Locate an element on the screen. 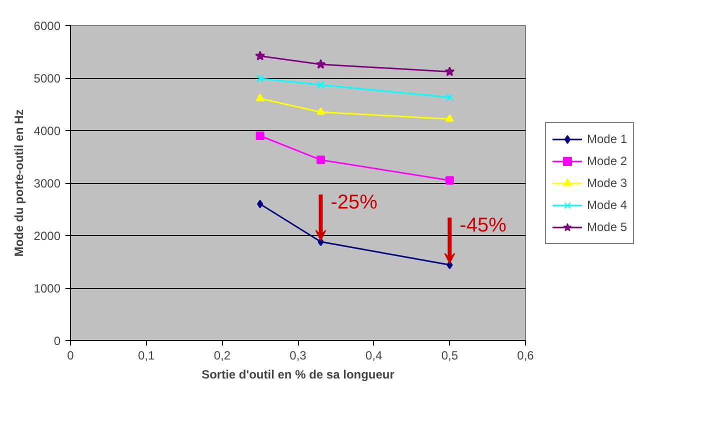 The height and width of the screenshot is (421, 703). x-tick-label: 0,4 is located at coordinates (373, 355).